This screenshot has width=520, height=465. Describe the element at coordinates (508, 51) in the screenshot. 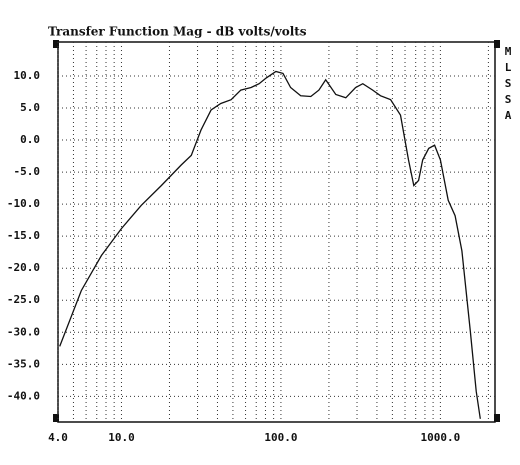

I see `side-label: M` at that location.